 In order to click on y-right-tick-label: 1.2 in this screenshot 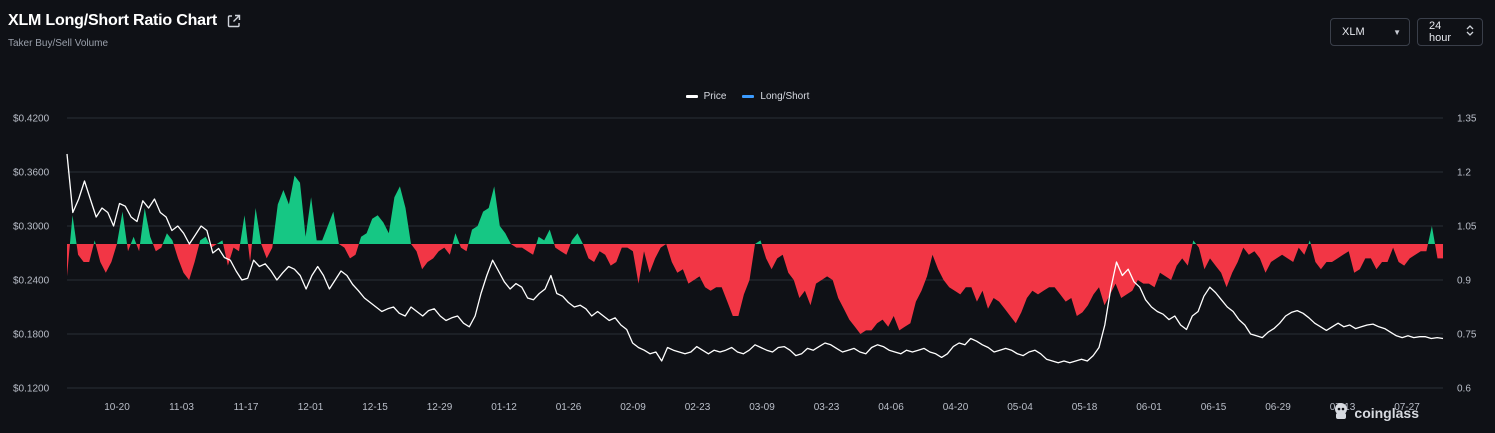, I will do `click(1464, 173)`.